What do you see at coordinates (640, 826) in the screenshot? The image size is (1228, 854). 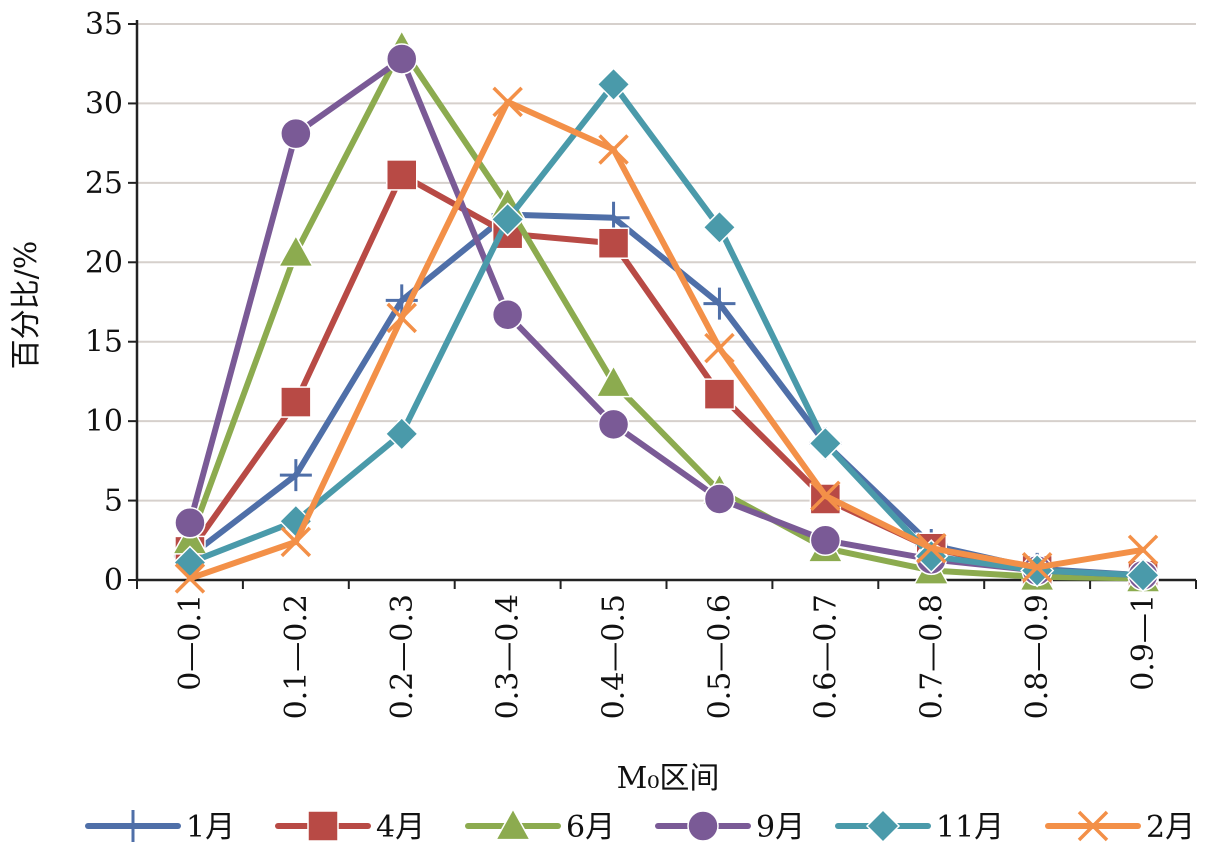 I see `legend: 1月 4月 6月 9月 11月 2月` at bounding box center [640, 826].